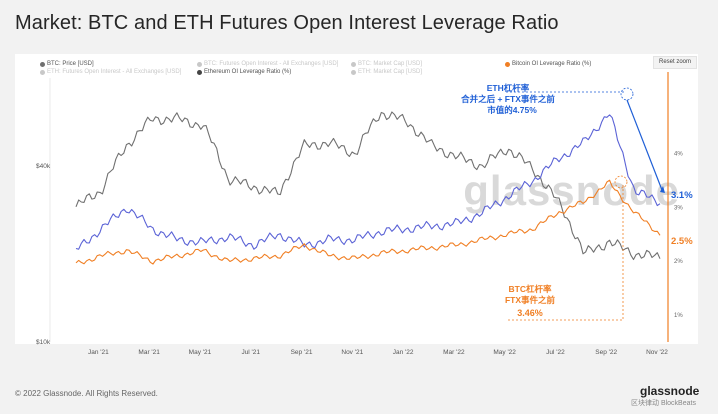 Image resolution: width=718 pixels, height=414 pixels. What do you see at coordinates (302, 352) in the screenshot?
I see `x-tick-label: Sep '21` at bounding box center [302, 352].